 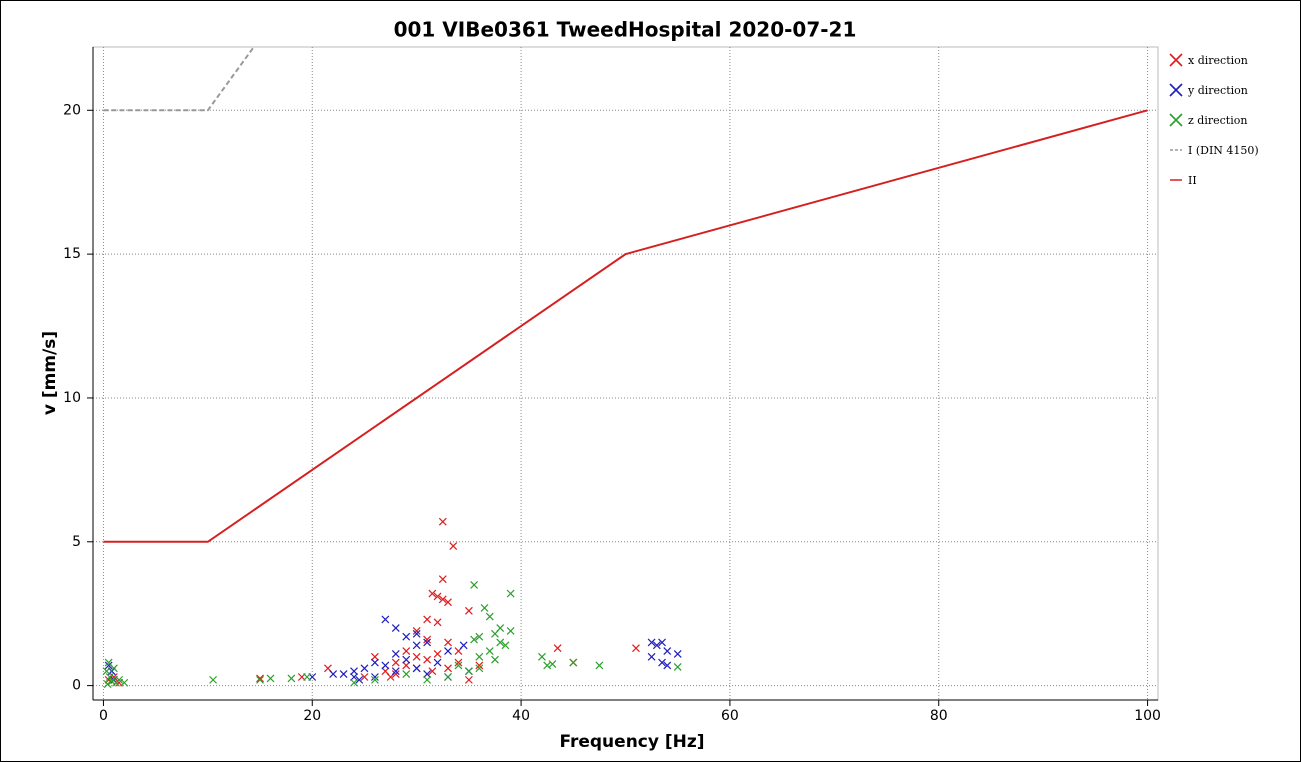 I want to click on x-tick-label: 40, so click(x=521, y=716).